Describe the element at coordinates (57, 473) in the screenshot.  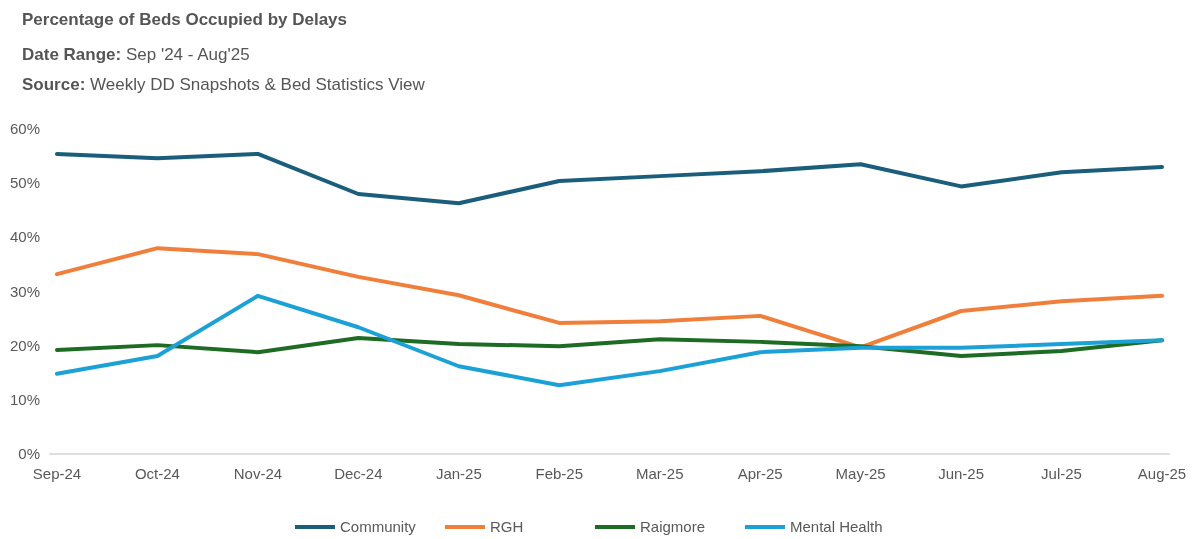
I see `x-tick-label: Sep-24` at that location.